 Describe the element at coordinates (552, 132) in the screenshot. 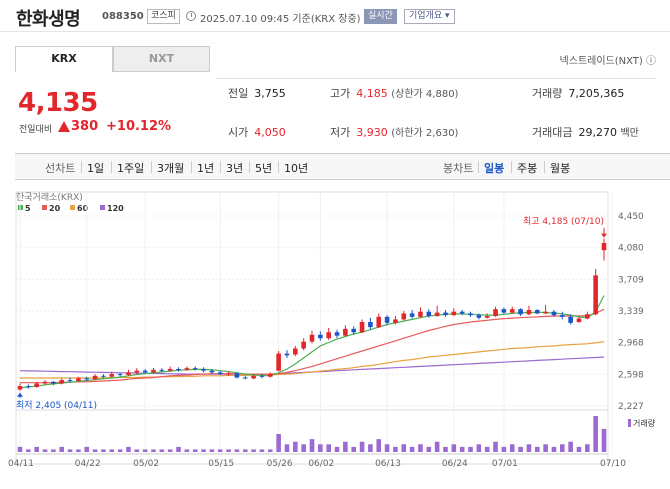

I see `trade-value-label: 거래대금` at that location.